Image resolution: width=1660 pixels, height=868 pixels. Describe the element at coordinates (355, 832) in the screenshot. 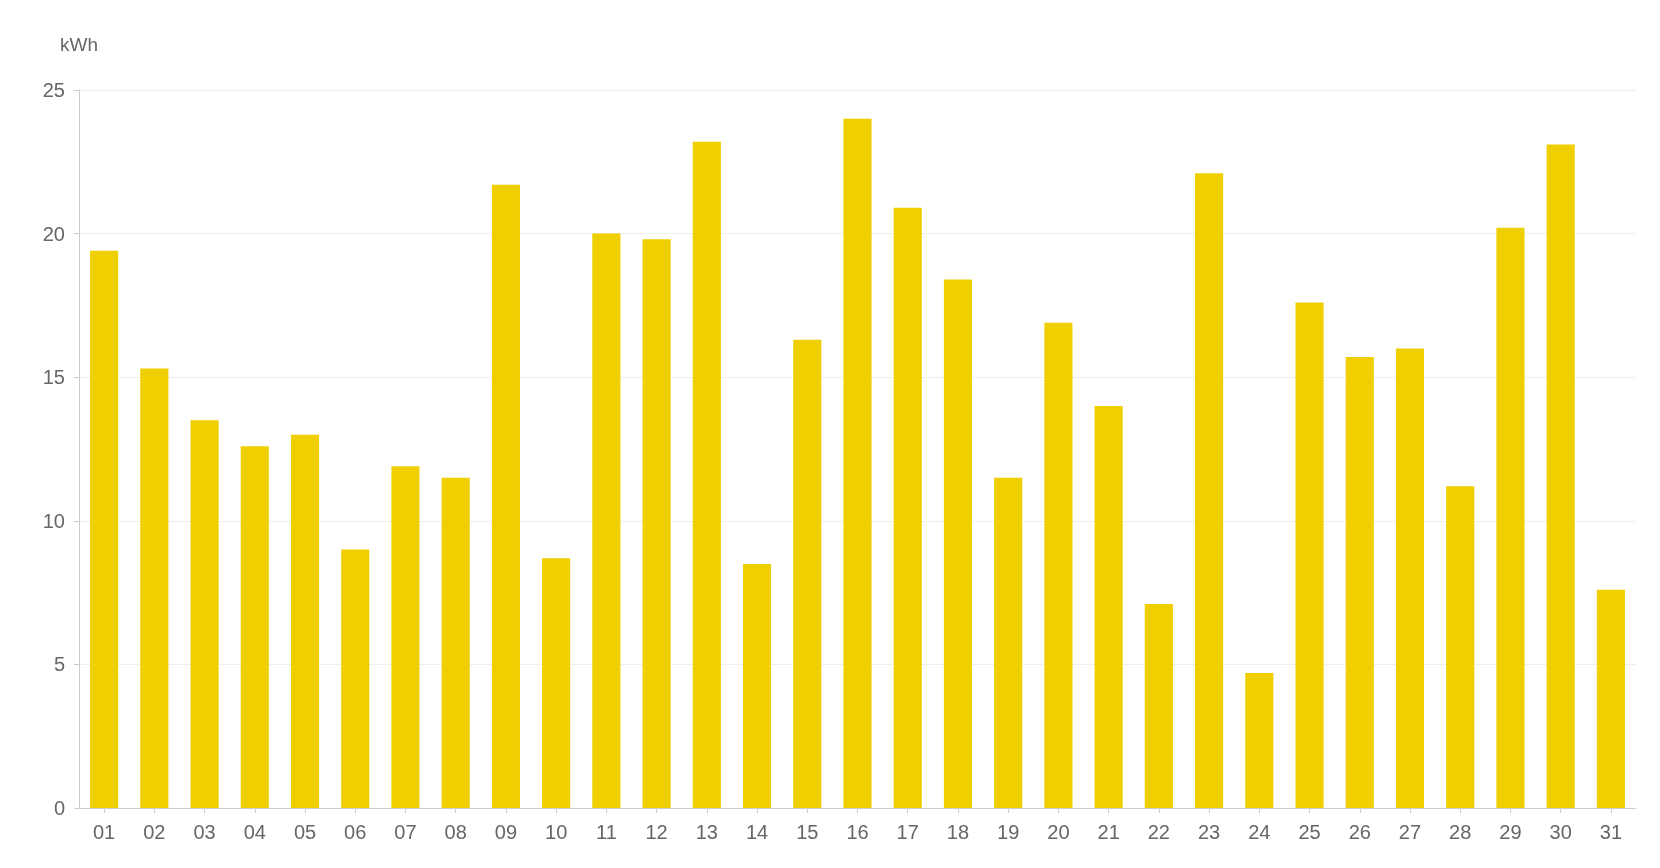

I see `x-tick-label: 06` at that location.